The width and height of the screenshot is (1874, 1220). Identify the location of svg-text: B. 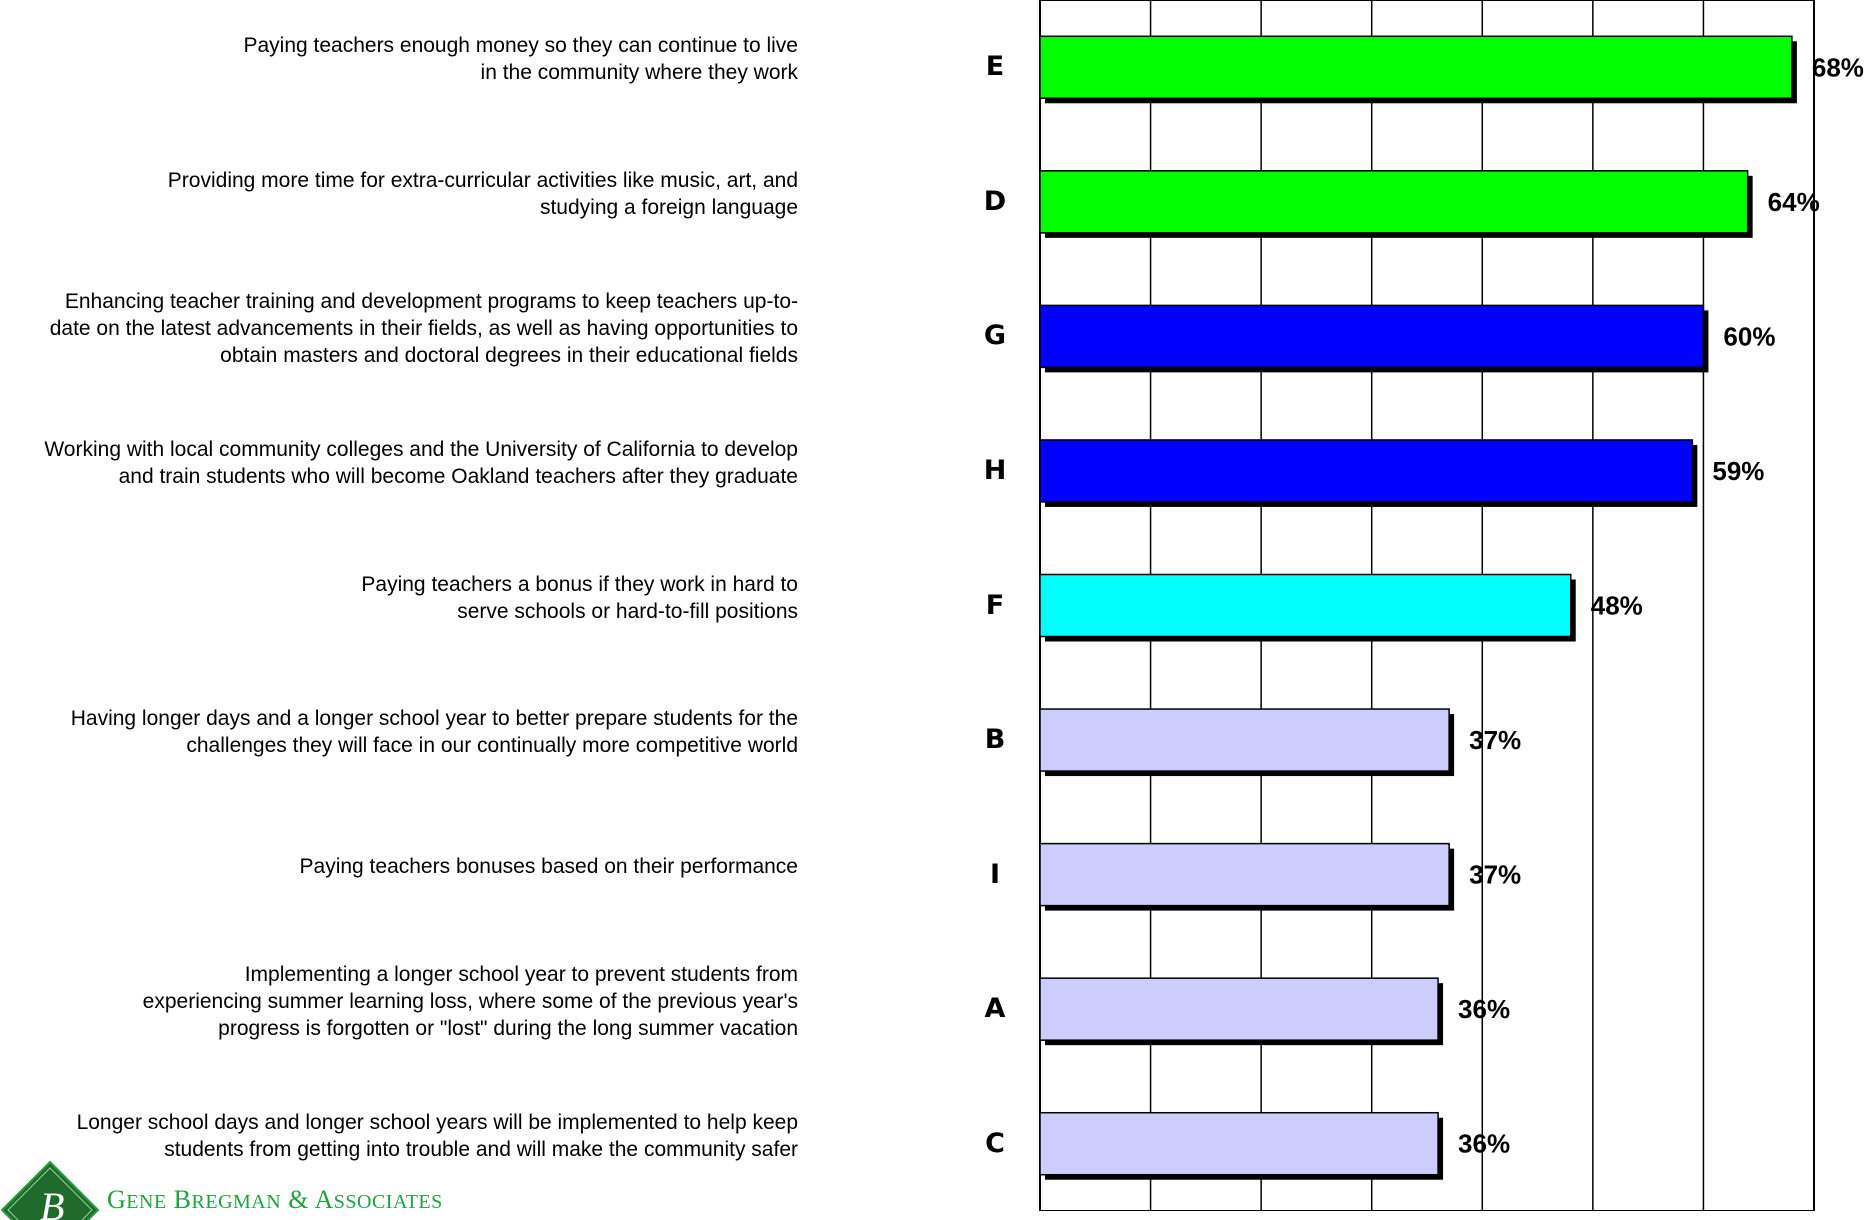
(52, 1202).